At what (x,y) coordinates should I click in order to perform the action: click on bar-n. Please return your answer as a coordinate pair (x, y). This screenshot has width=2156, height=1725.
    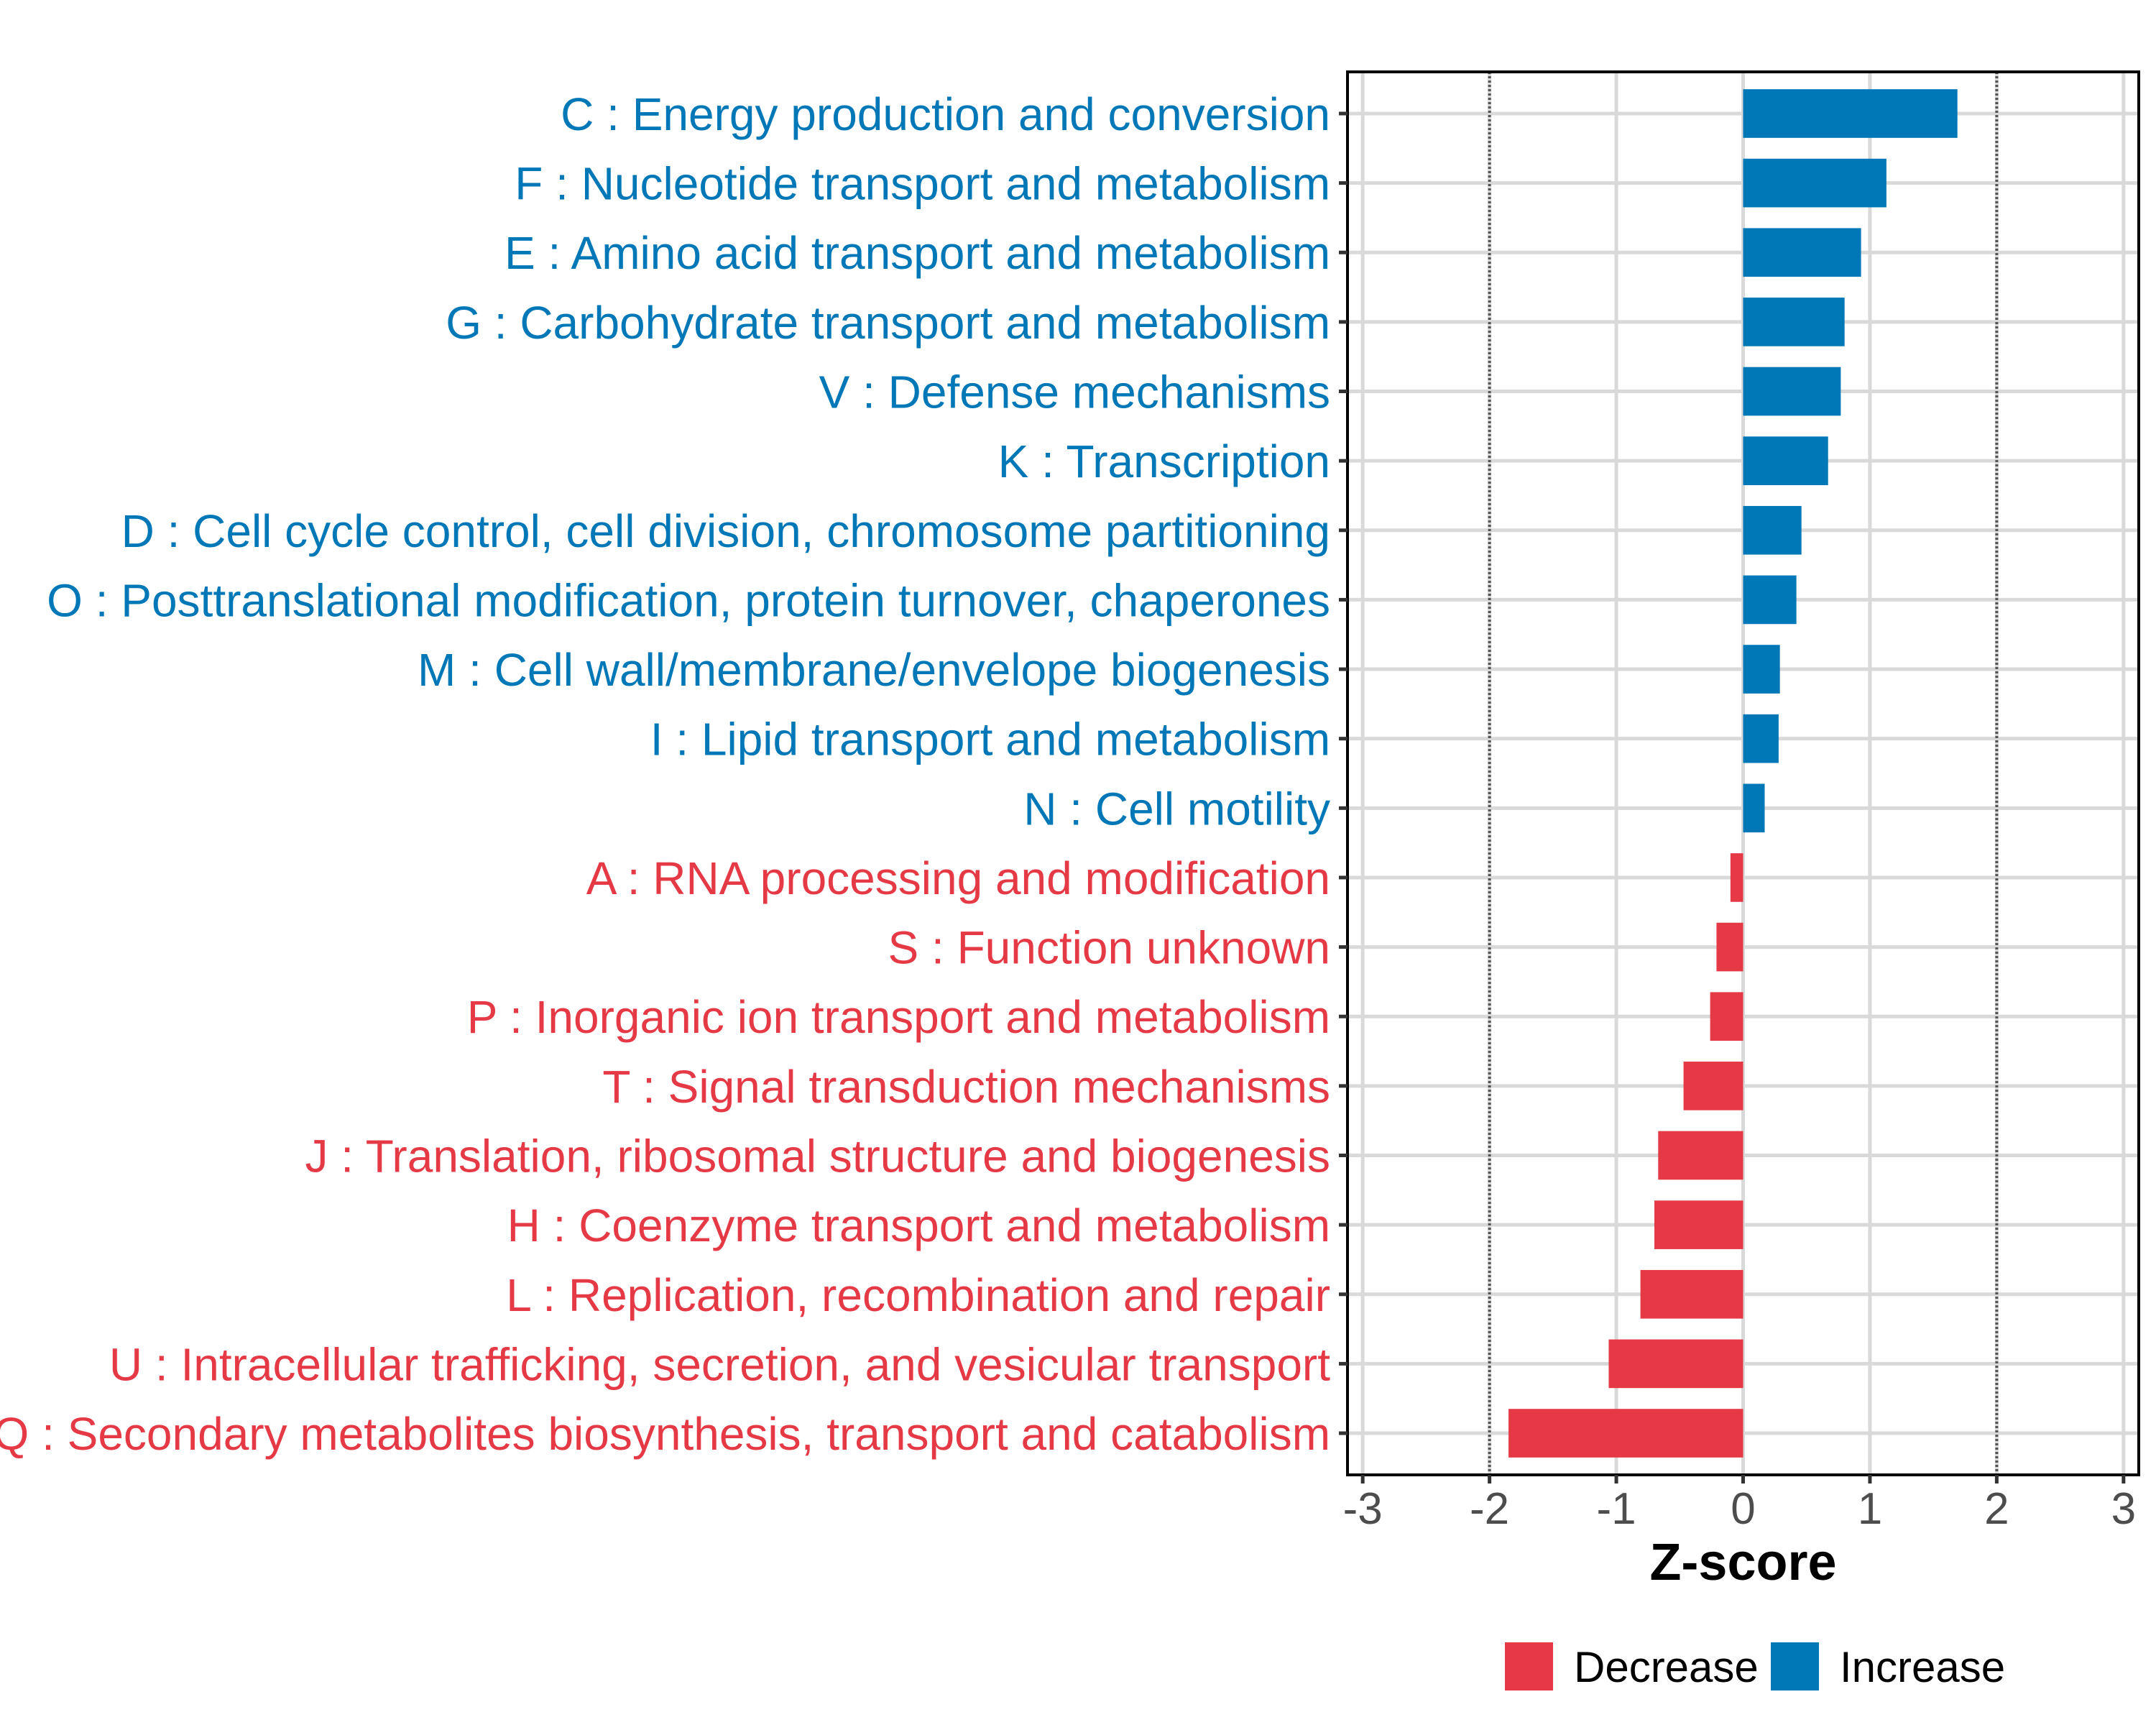
    Looking at the image, I should click on (1754, 808).